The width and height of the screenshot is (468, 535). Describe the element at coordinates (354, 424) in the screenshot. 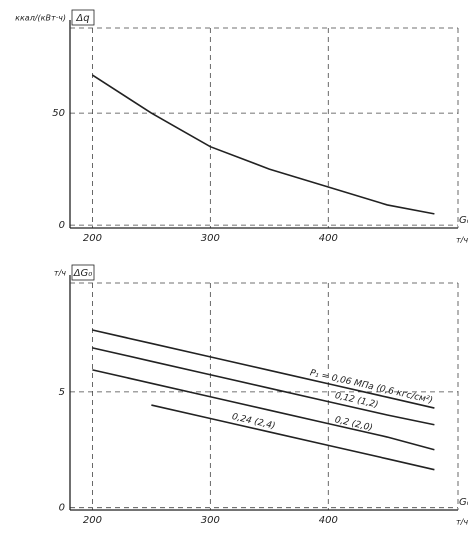

I see `series-label: 0,2 (2,0)` at that location.